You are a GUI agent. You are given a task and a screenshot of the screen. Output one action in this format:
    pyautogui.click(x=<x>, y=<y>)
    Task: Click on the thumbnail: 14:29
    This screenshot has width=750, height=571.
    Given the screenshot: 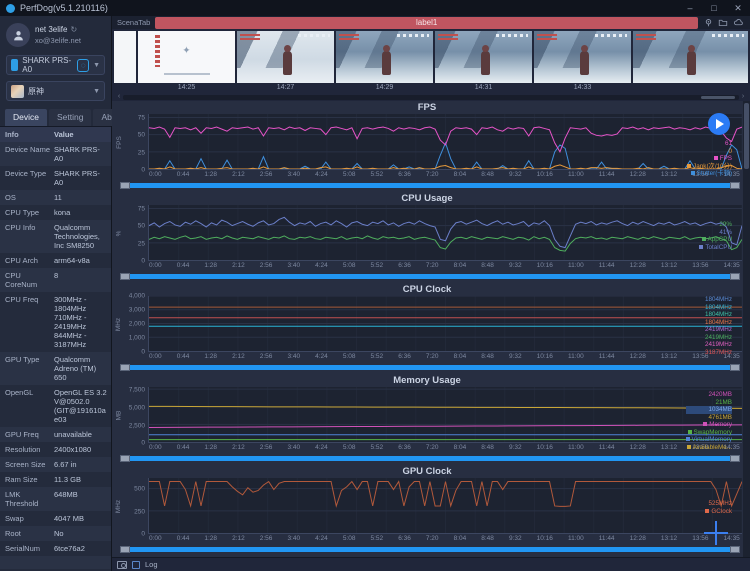 What is the action you would take?
    pyautogui.click(x=384, y=62)
    